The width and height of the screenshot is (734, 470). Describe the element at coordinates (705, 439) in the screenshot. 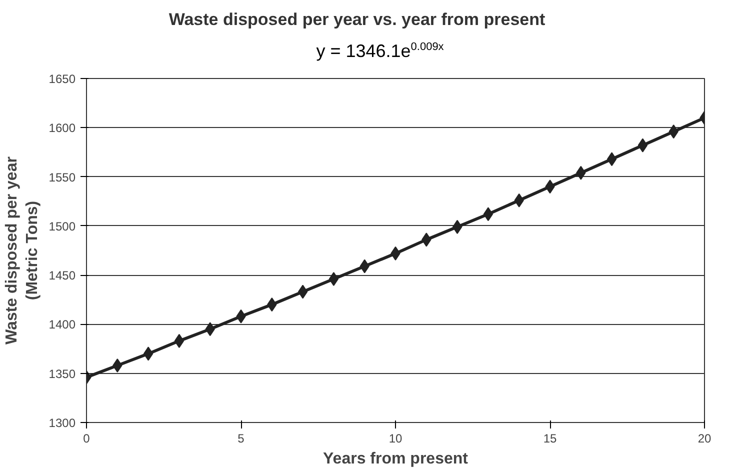

I see `x-tick-label: 20` at that location.